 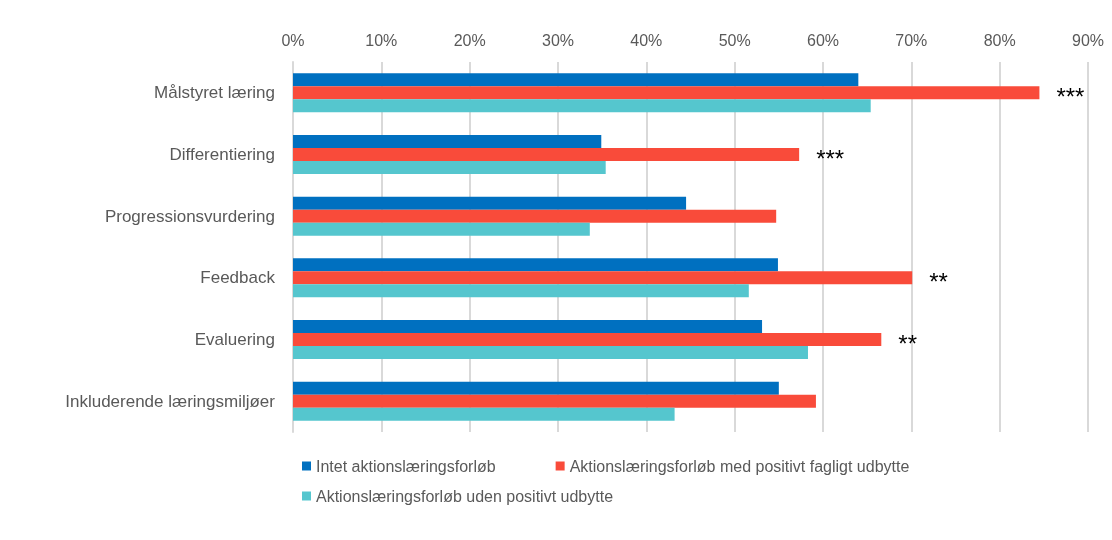 What do you see at coordinates (734, 40) in the screenshot?
I see `x-tick-label: 50%` at bounding box center [734, 40].